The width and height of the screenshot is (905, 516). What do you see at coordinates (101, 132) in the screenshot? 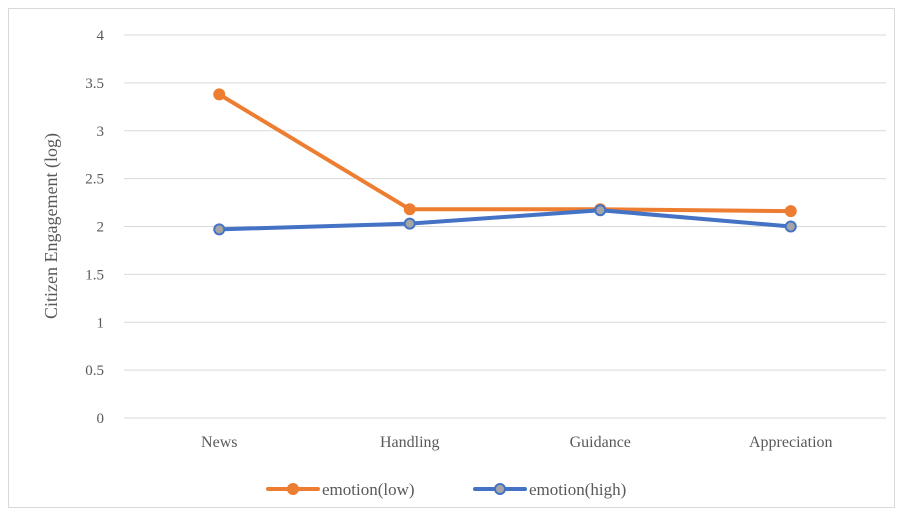
I see `y-tick-label: 3` at bounding box center [101, 132].